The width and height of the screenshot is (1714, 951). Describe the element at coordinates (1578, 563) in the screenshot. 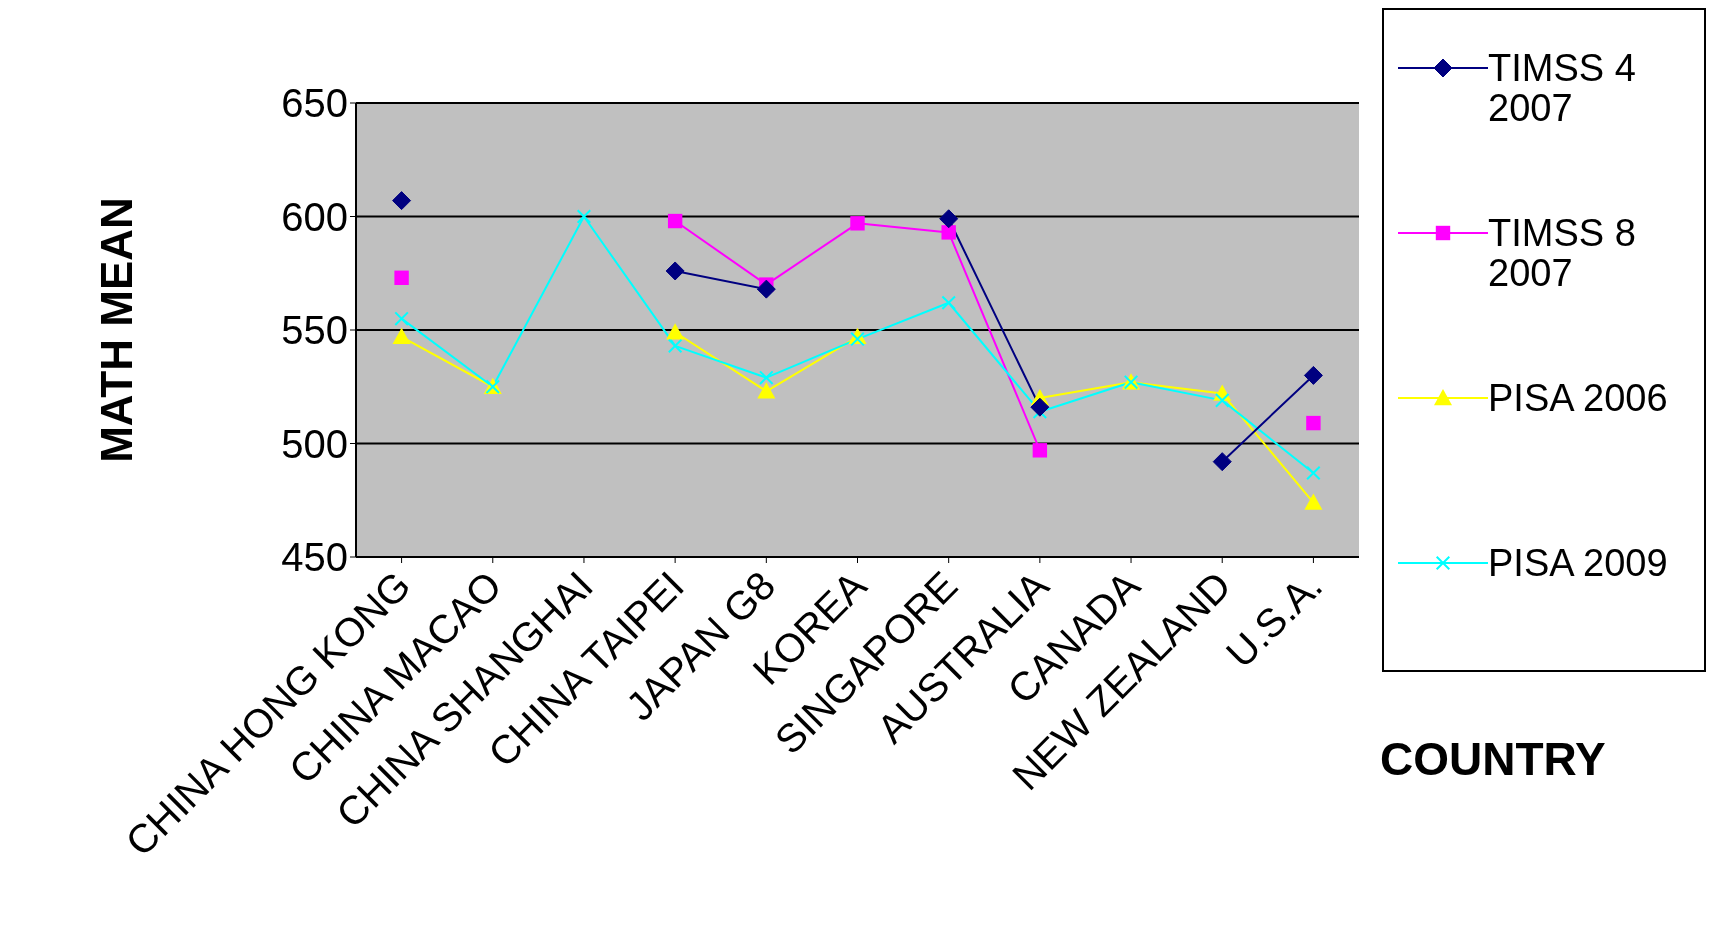

I see `legend-label: PISA 2009` at that location.